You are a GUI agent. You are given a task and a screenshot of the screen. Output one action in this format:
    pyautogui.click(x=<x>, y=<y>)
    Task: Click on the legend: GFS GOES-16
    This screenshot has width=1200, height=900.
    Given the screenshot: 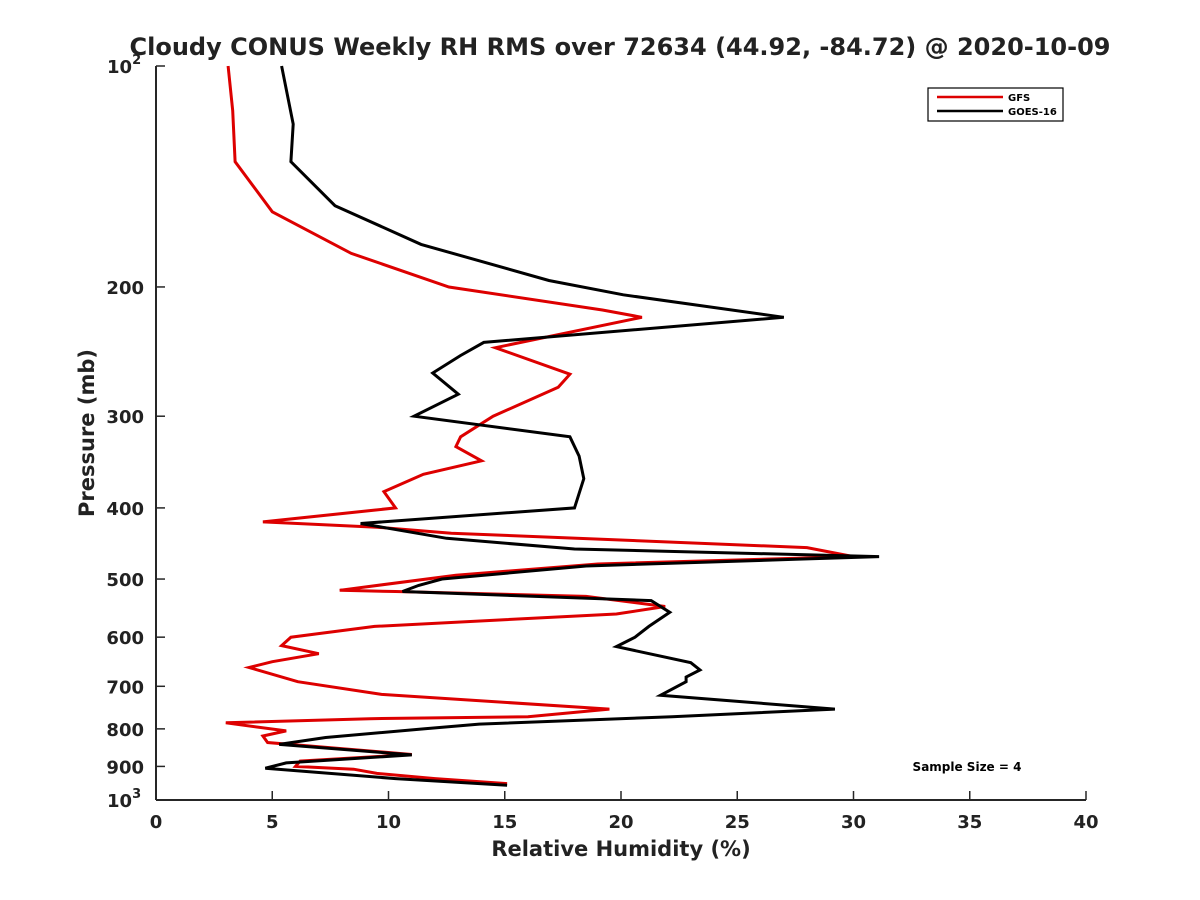 What is the action you would take?
    pyautogui.click(x=995, y=104)
    